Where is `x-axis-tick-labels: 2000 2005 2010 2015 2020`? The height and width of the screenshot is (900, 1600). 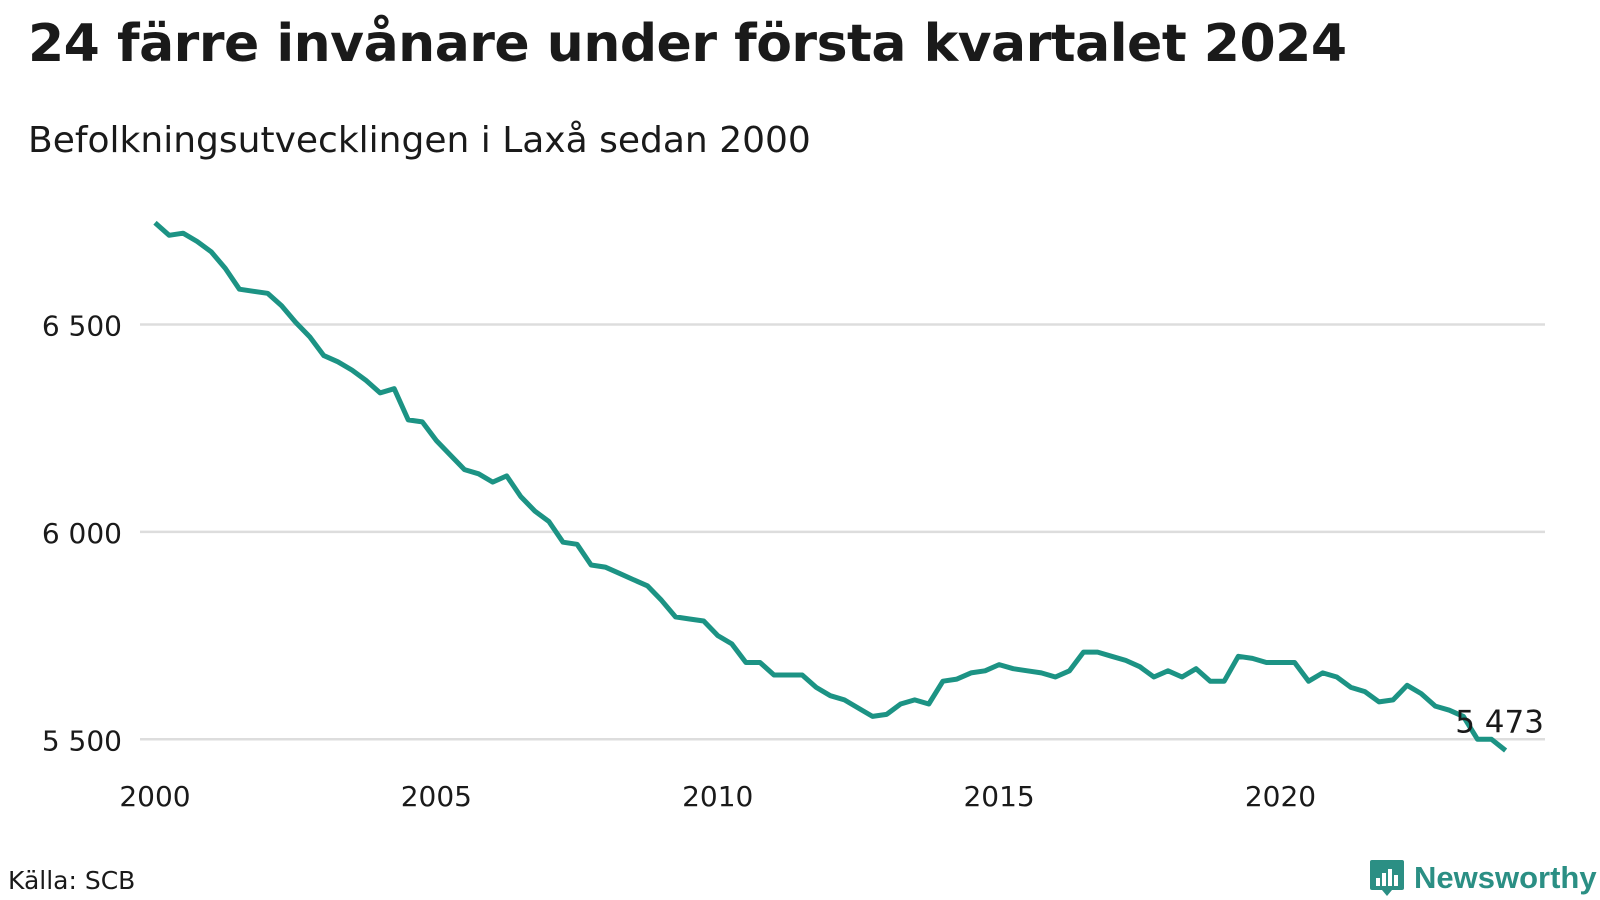
x-axis-tick-labels: 2000 2005 2010 2015 2020 is located at coordinates (717, 796).